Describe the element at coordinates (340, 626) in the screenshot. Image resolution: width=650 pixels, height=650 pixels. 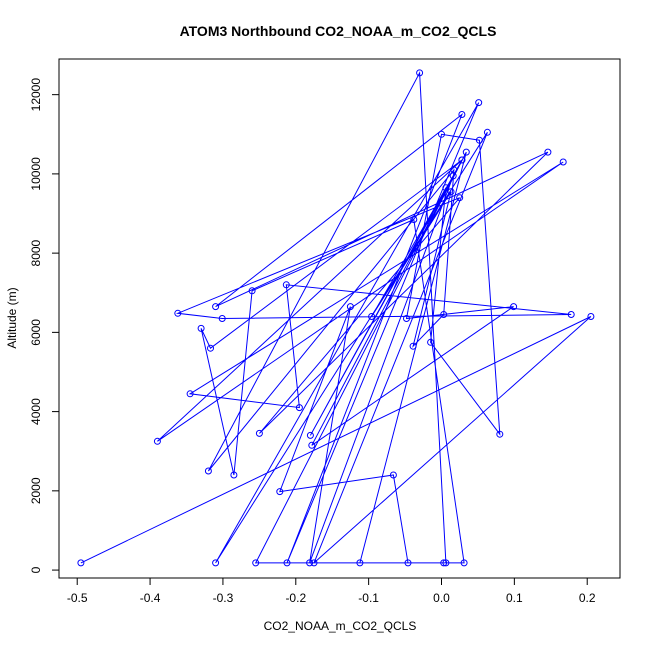
I see `x-axis-label: CO2_NOAA_m_CO2_QCLS` at that location.